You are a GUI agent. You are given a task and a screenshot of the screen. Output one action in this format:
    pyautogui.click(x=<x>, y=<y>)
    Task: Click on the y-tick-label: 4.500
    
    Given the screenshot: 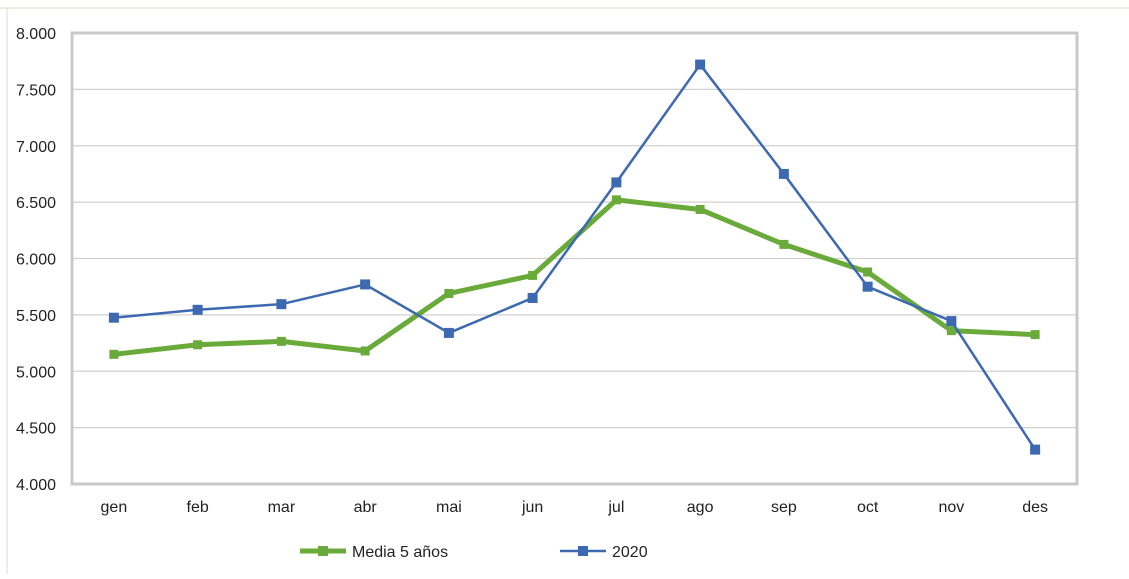 What is the action you would take?
    pyautogui.click(x=36, y=429)
    